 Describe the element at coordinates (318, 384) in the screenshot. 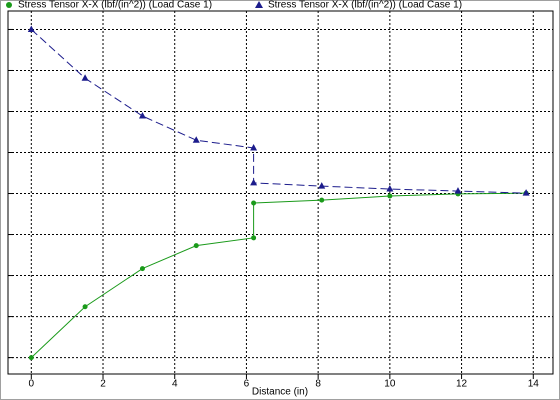

I see `x-tick-label: 8` at that location.